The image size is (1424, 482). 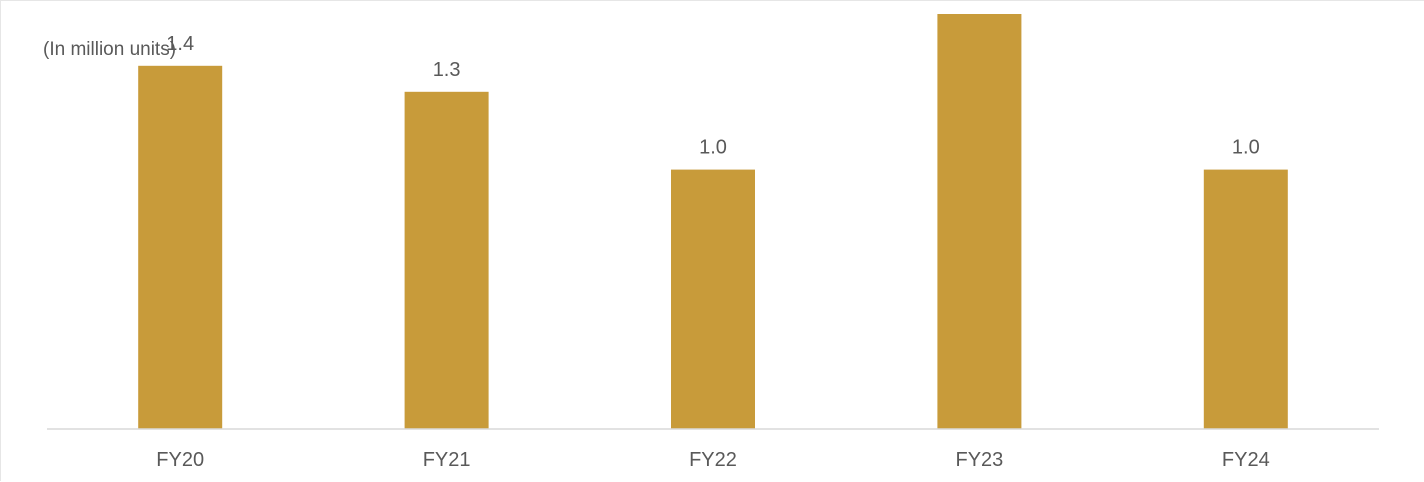 I want to click on unit-label: (In million units), so click(x=109, y=49).